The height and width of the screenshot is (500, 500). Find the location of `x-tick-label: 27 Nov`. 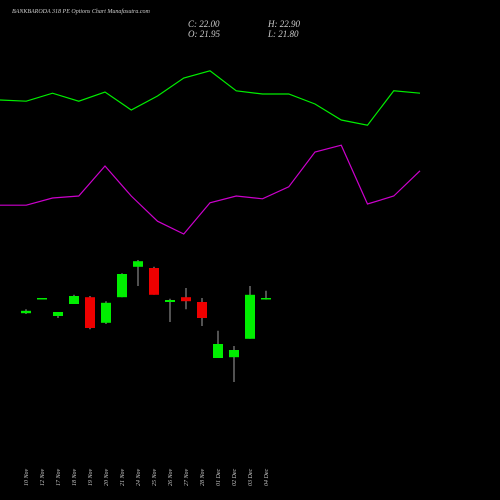

x-tick-label: 27 Nov is located at coordinates (187, 477).